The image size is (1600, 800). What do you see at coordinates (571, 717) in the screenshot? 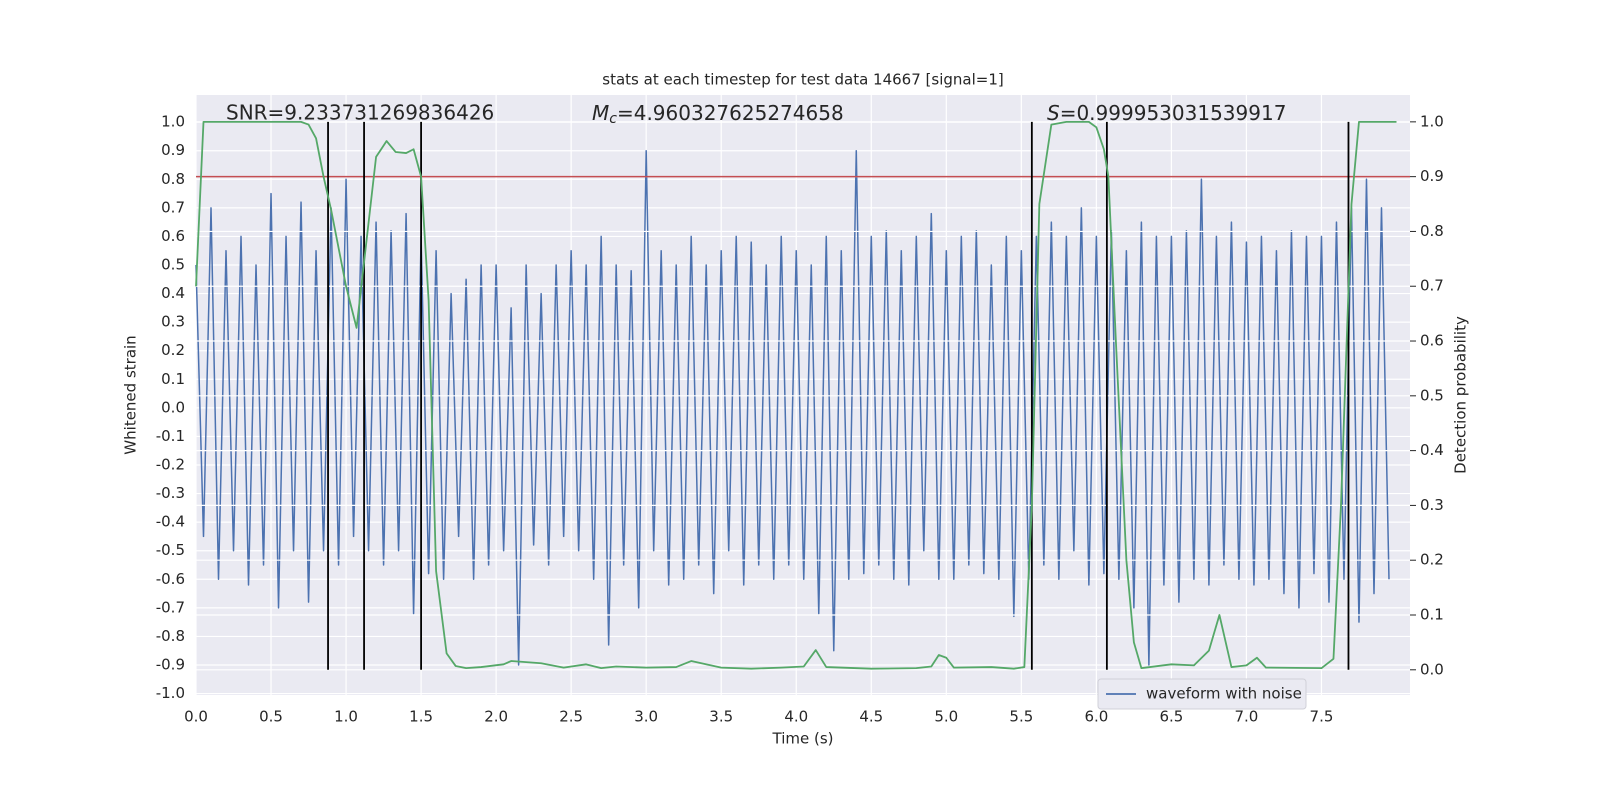
I see `x-tick-label: 2.5` at bounding box center [571, 717].